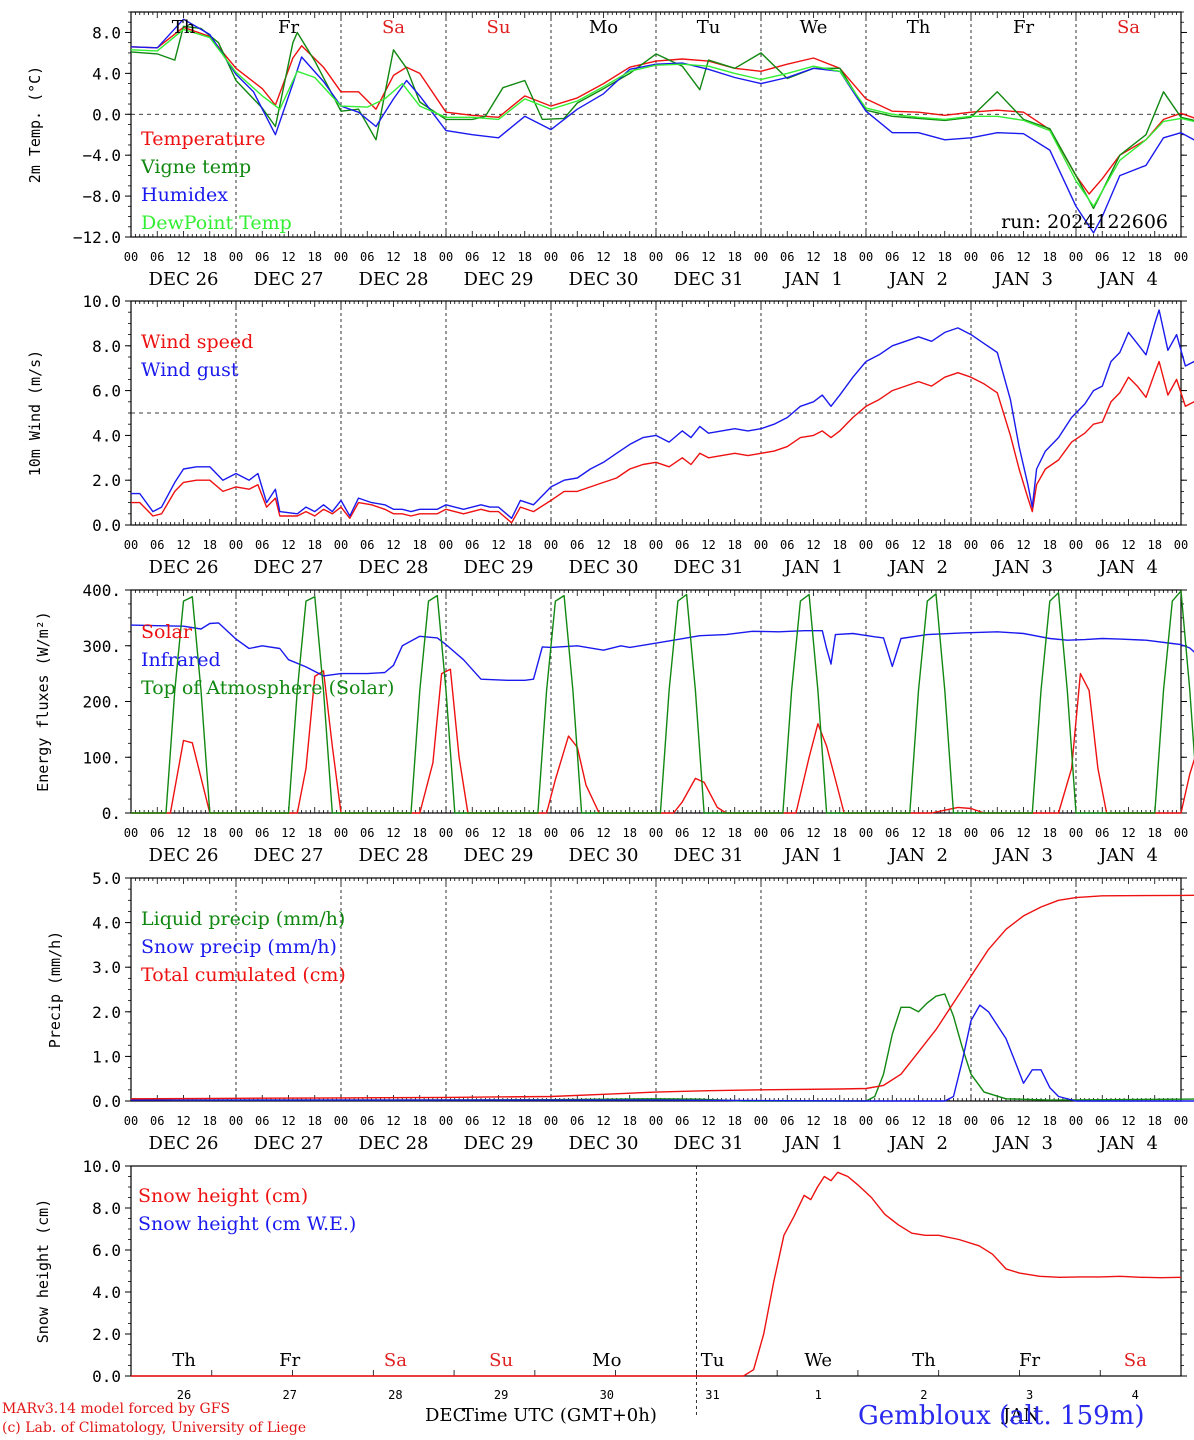 Image resolution: width=1194 pixels, height=1440 pixels. What do you see at coordinates (1022, 567) in the screenshot?
I see `date-label: JAN 3` at bounding box center [1022, 567].